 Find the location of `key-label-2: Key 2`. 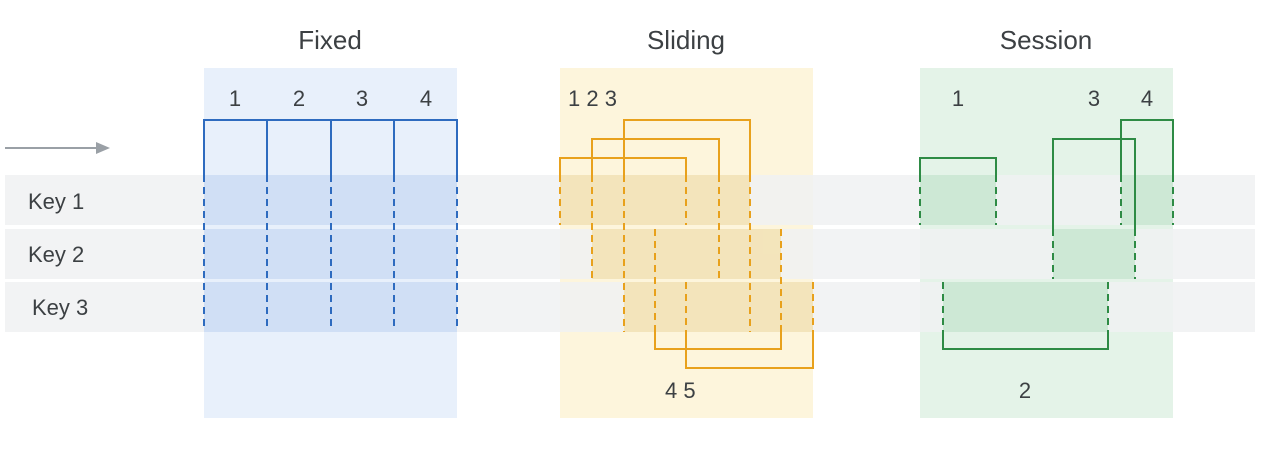

key-label-2: Key 2 is located at coordinates (56, 254).